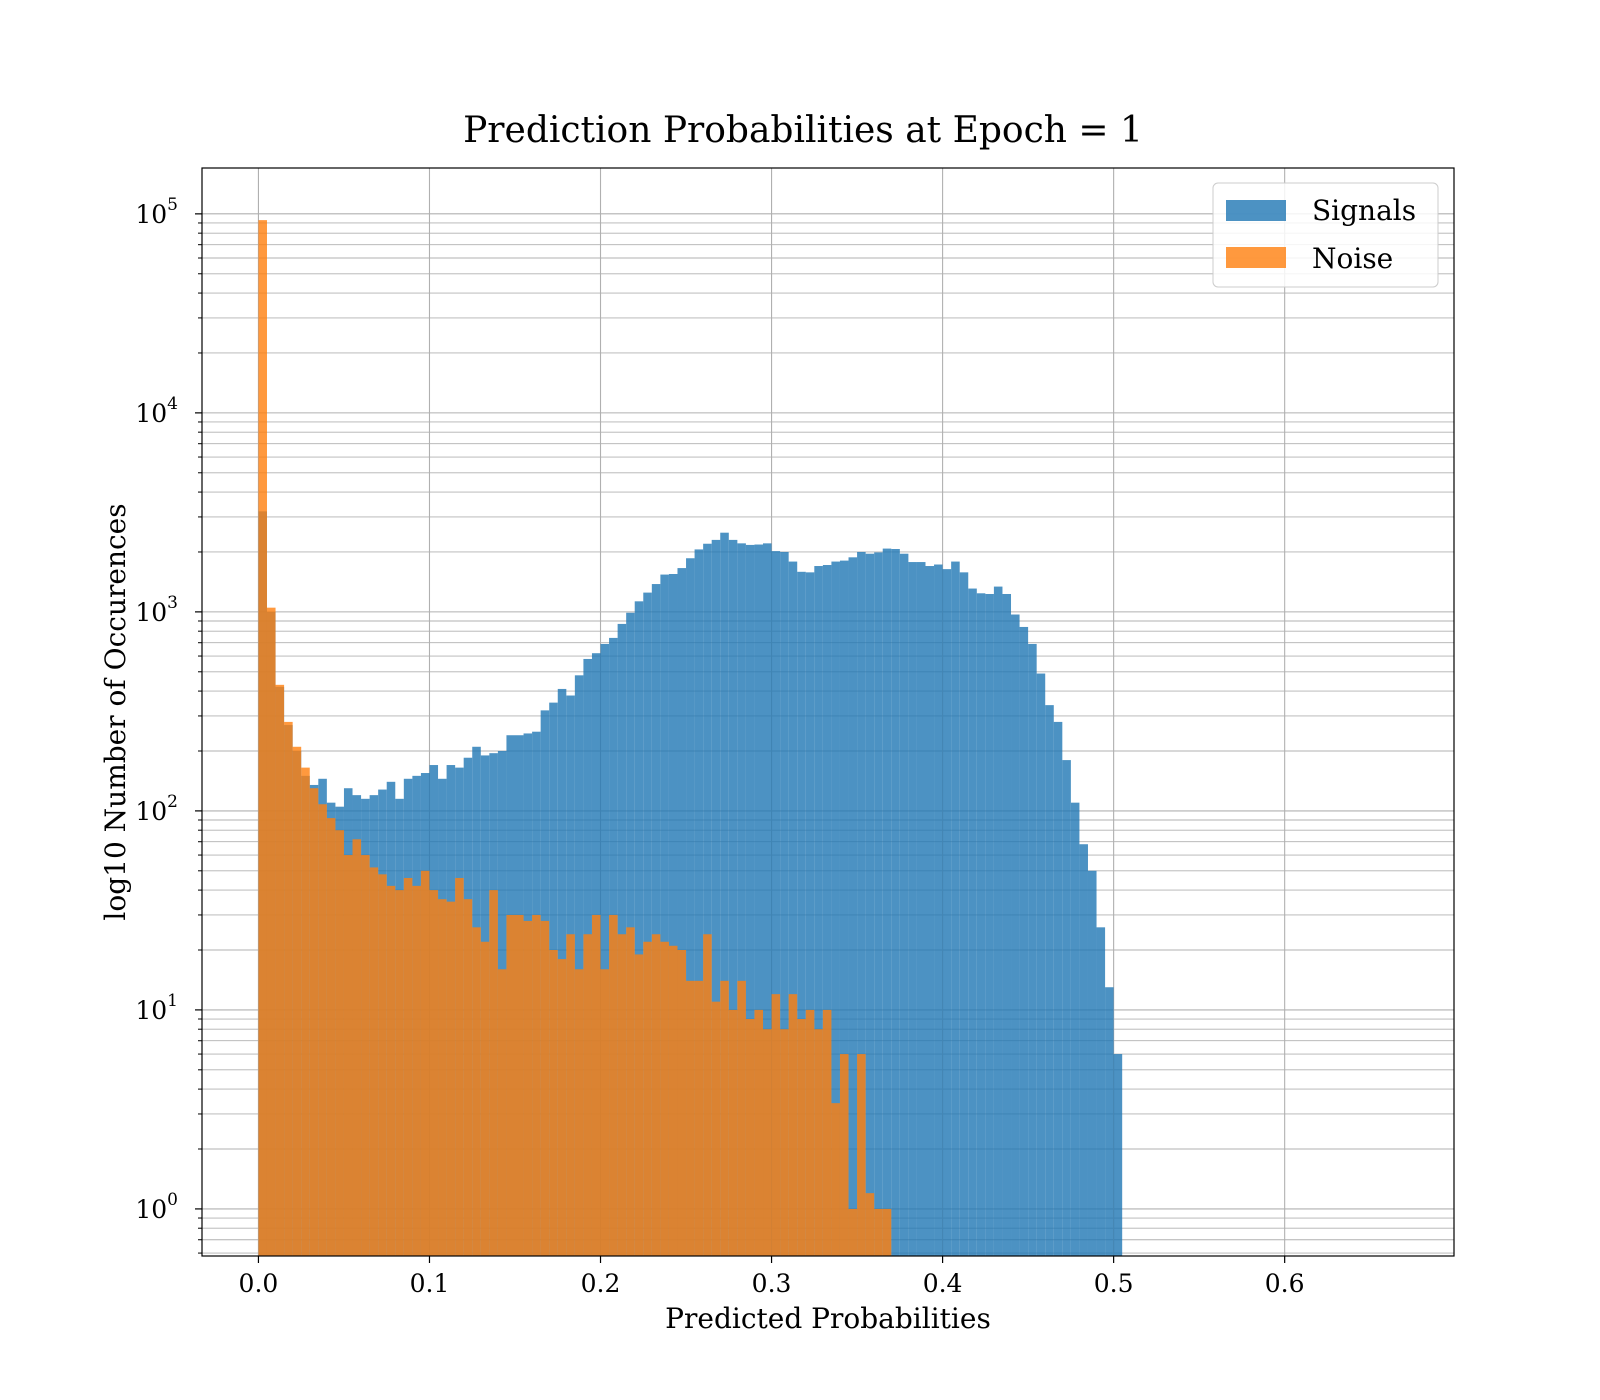  Describe the element at coordinates (1352, 258) in the screenshot. I see `legend-label-noise: Noise` at that location.